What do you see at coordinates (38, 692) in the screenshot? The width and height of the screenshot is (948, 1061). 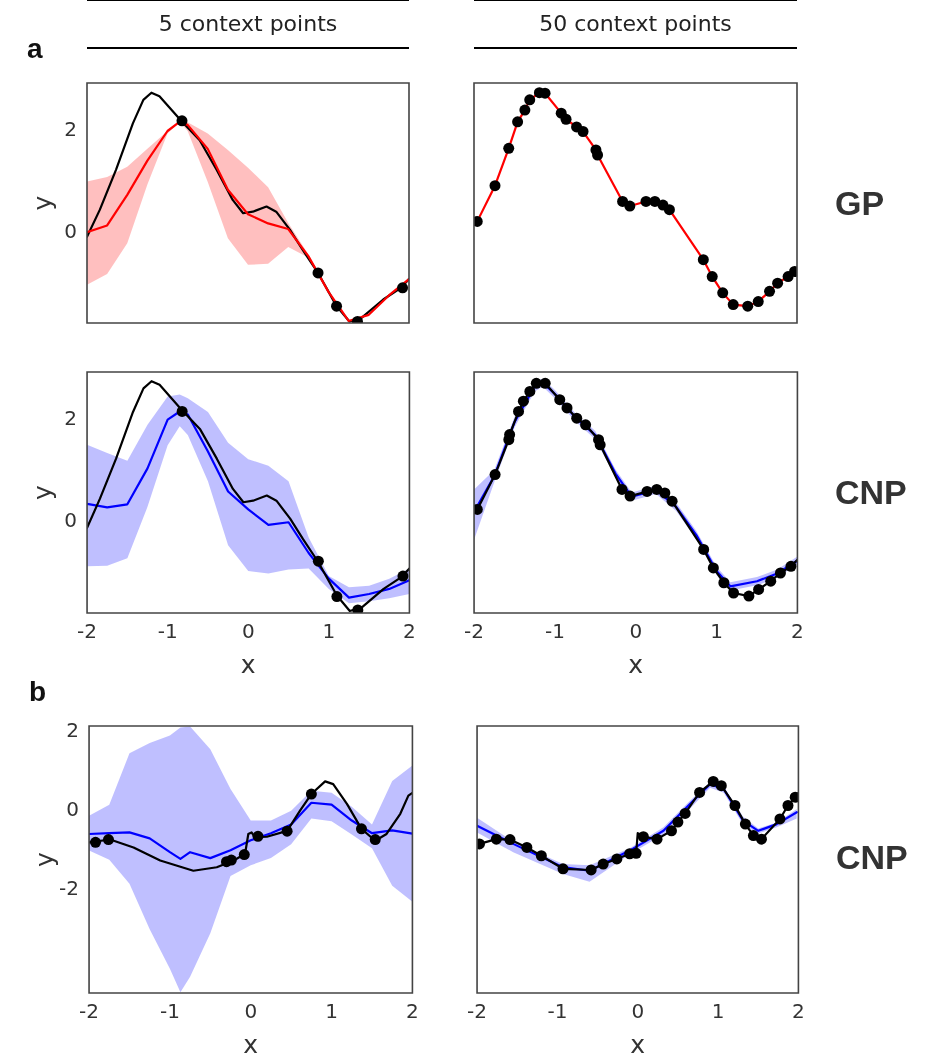 I see `text: b` at bounding box center [38, 692].